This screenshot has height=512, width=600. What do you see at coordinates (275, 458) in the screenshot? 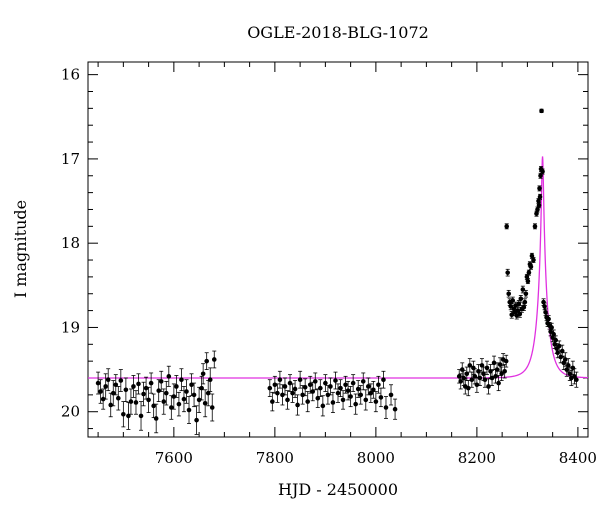
I see `x-tick-label: 7800` at bounding box center [275, 458].